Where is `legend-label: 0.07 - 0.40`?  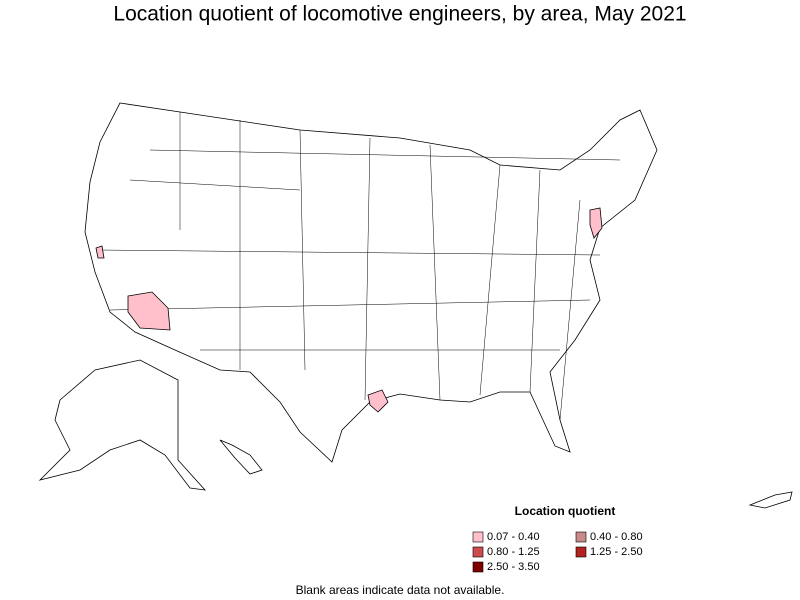 legend-label: 0.07 - 0.40 is located at coordinates (513, 537).